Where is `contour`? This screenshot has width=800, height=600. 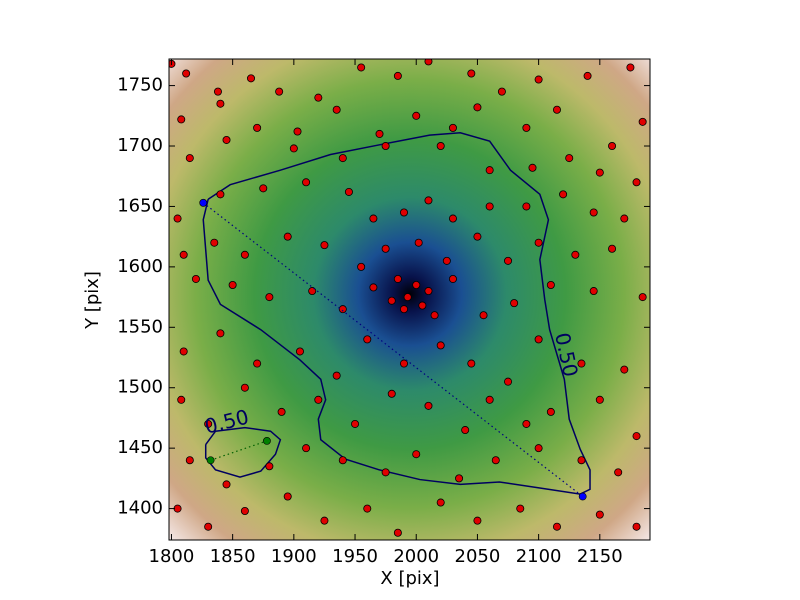
contour is located at coordinates (243, 452).